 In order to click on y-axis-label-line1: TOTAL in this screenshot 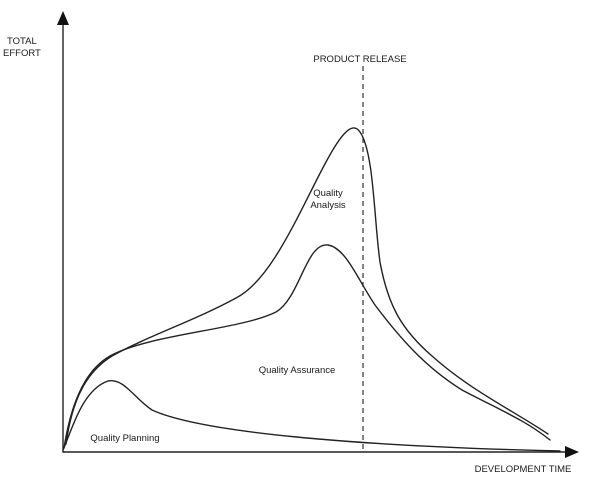, I will do `click(22, 41)`.